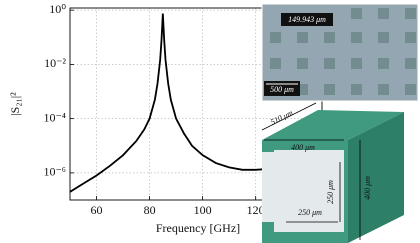 This screenshot has width=420, height=243. What do you see at coordinates (307, 19) in the screenshot?
I see `inset-label: 149.943 μm` at bounding box center [307, 19].